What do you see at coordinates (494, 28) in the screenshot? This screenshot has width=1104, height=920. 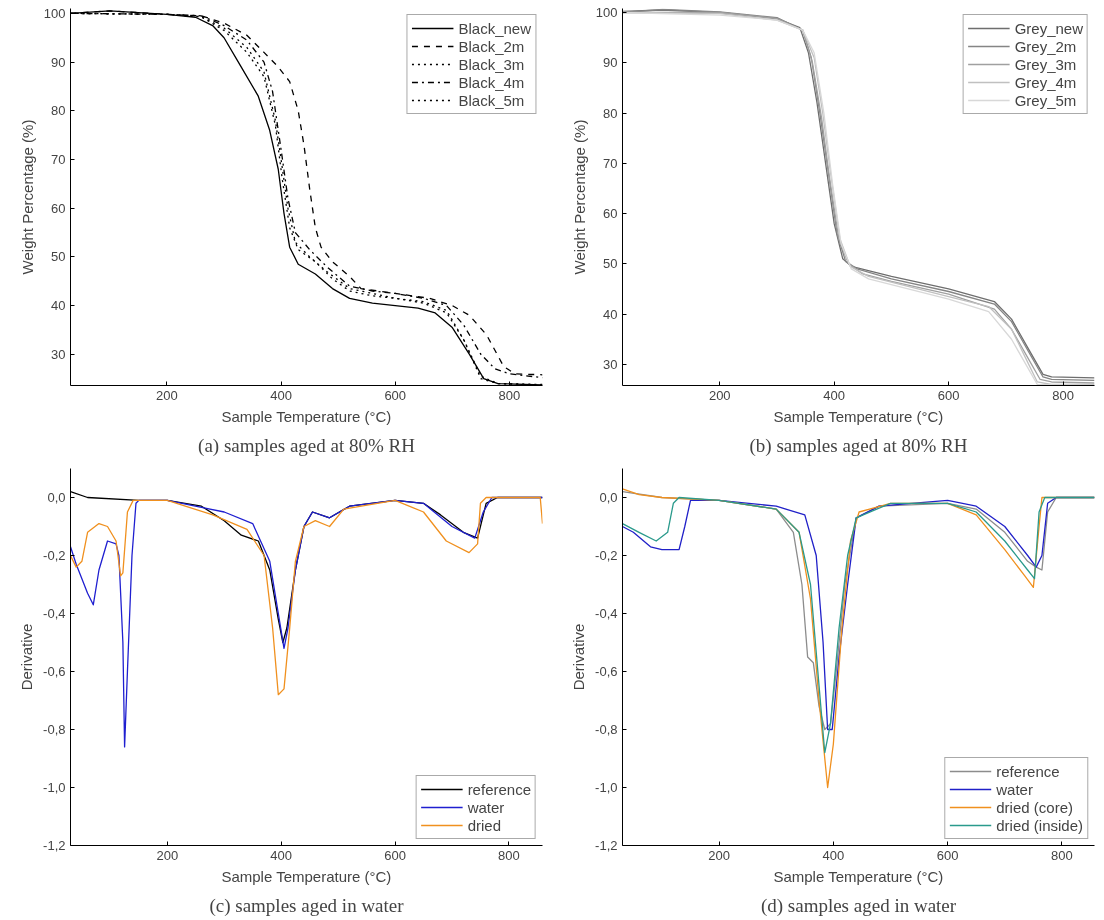 I see `legend-label: Black_new` at bounding box center [494, 28].